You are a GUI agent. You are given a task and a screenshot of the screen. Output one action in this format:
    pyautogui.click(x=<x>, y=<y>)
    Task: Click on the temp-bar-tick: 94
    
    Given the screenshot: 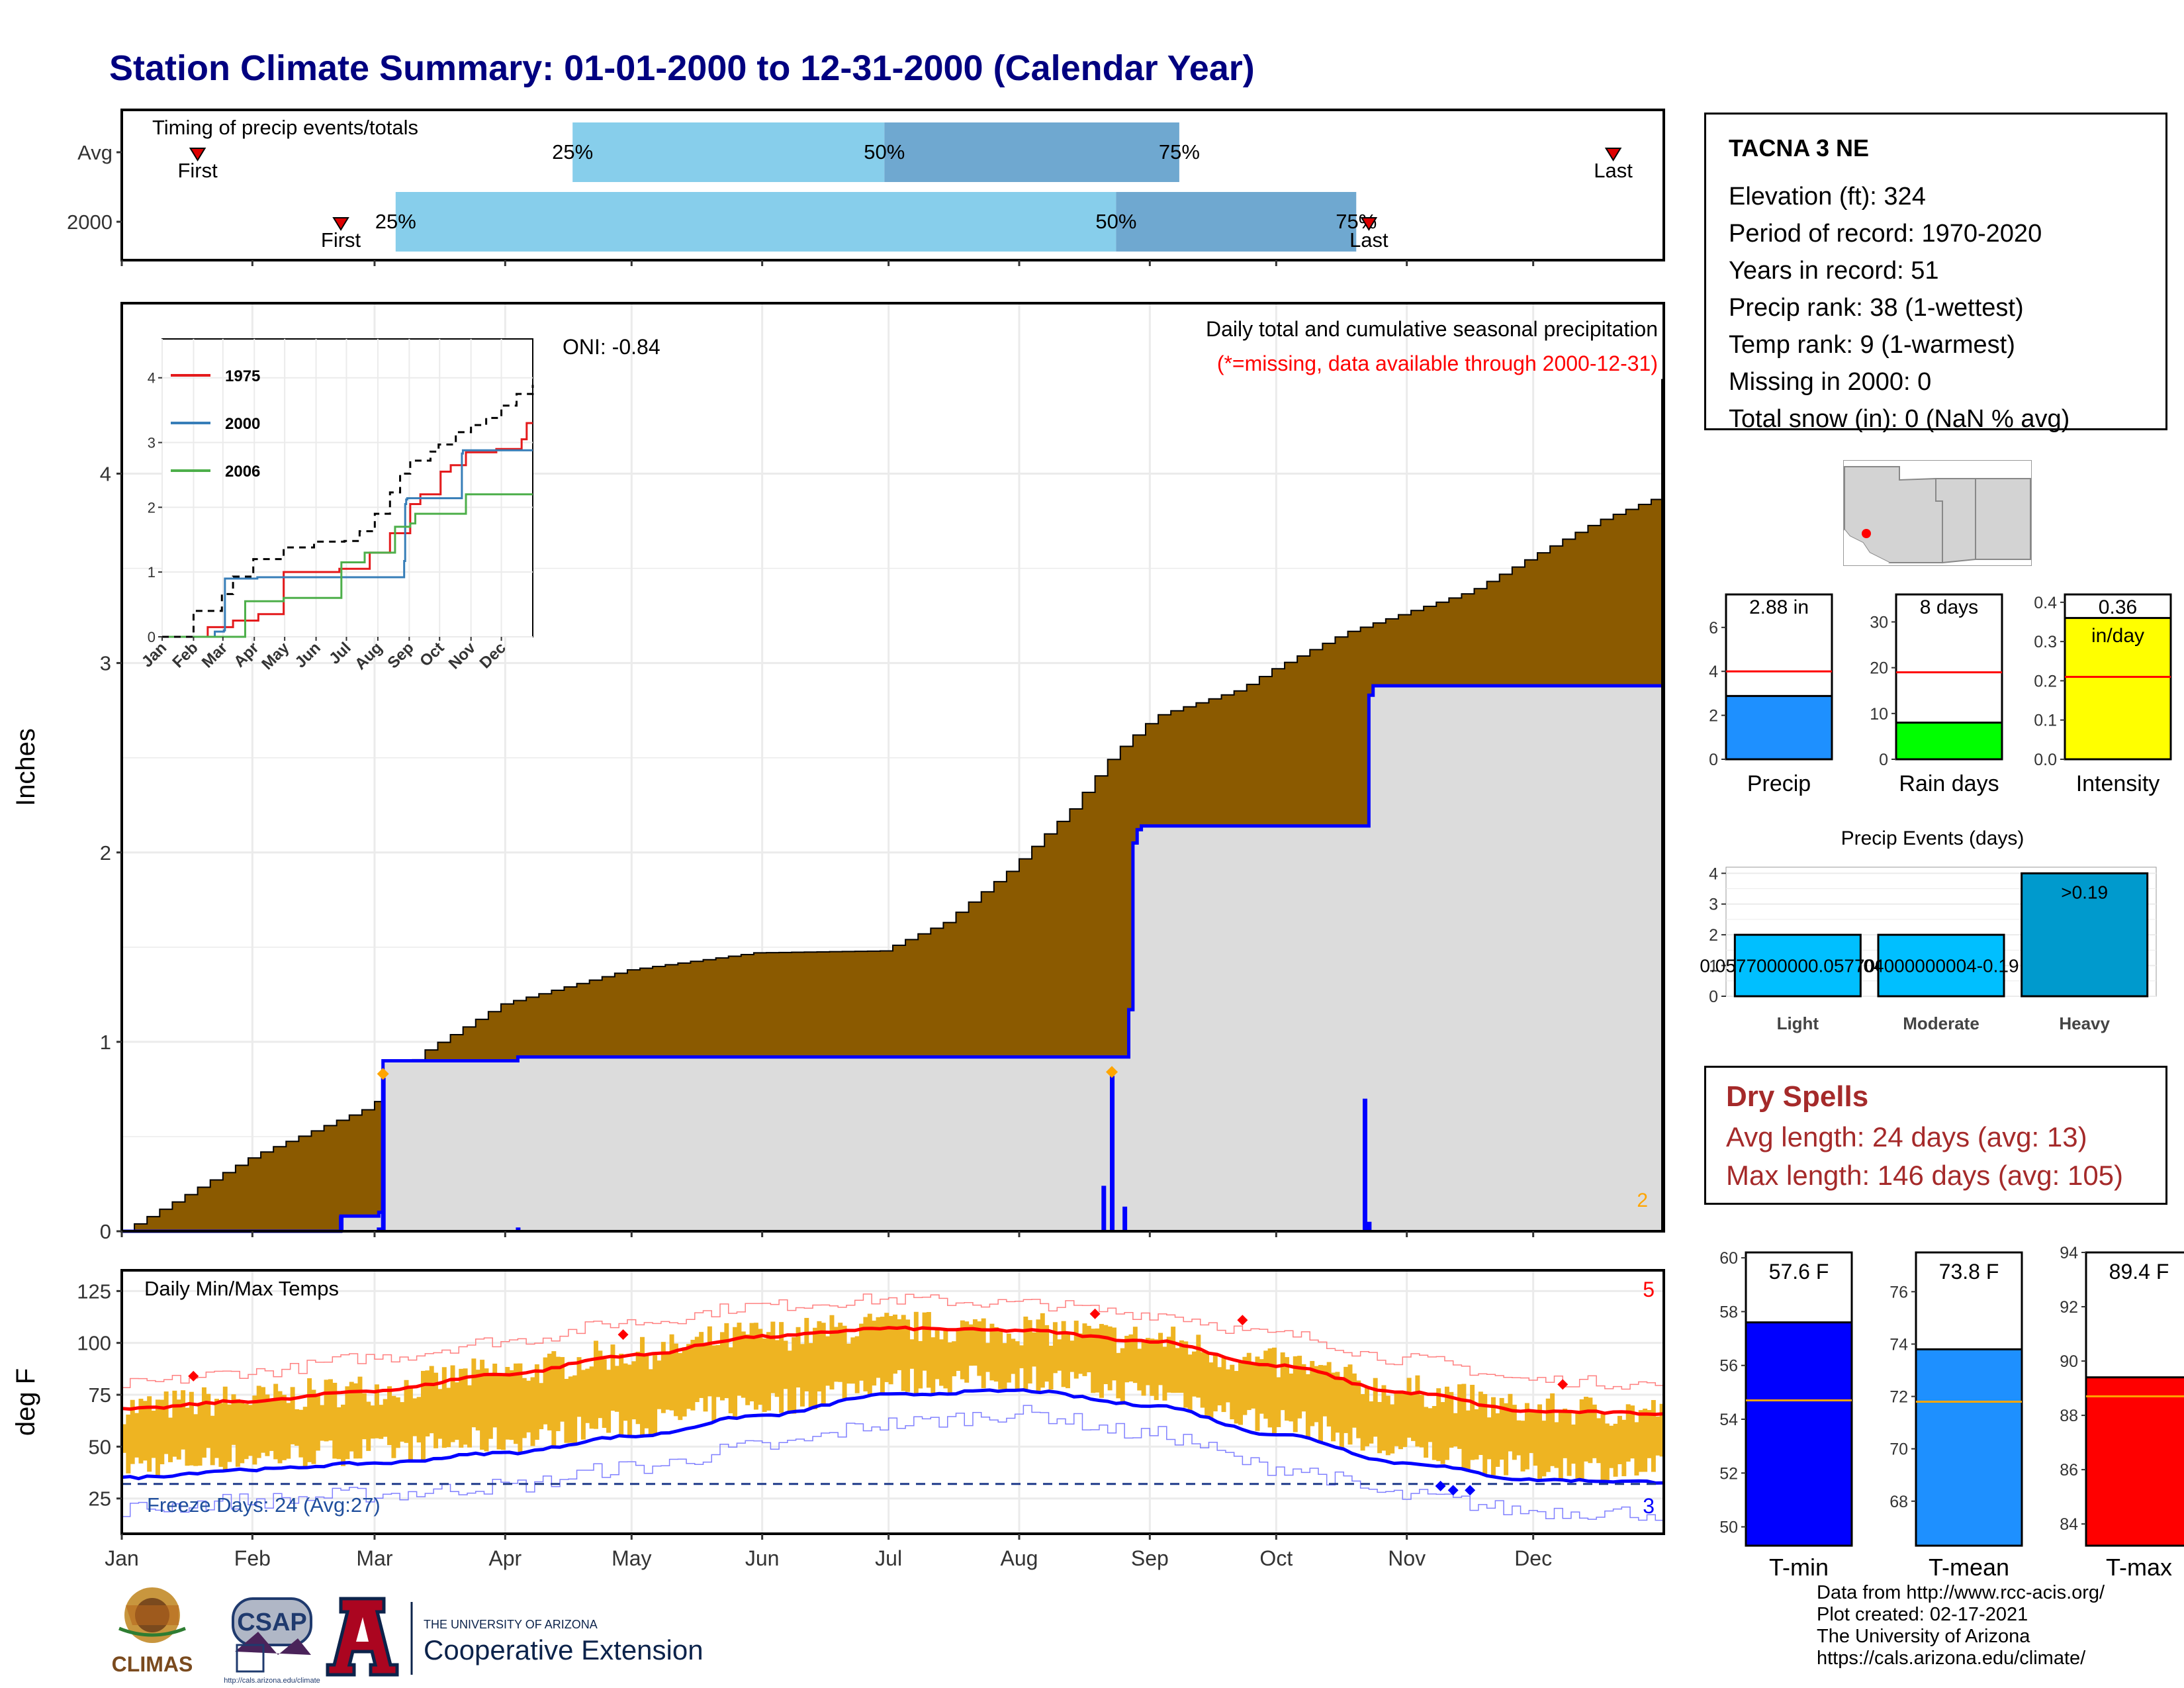 What is the action you would take?
    pyautogui.click(x=2069, y=1253)
    